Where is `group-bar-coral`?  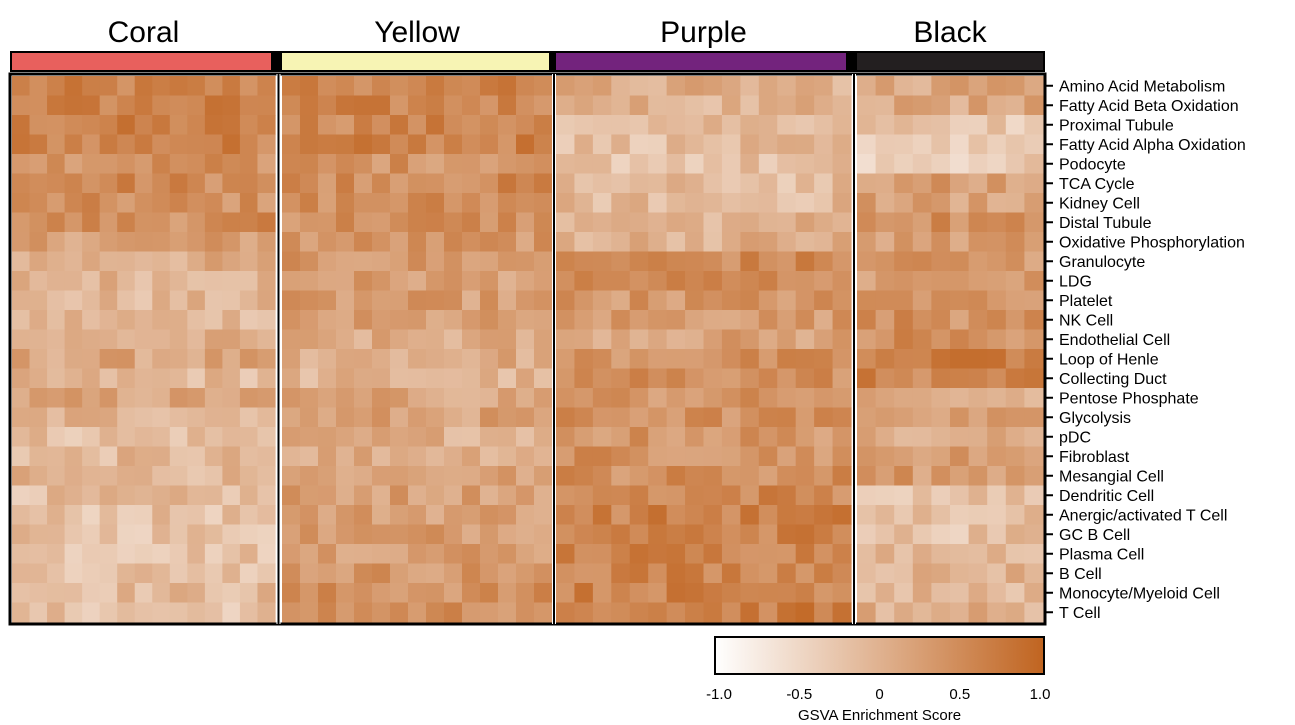 group-bar-coral is located at coordinates (141, 61).